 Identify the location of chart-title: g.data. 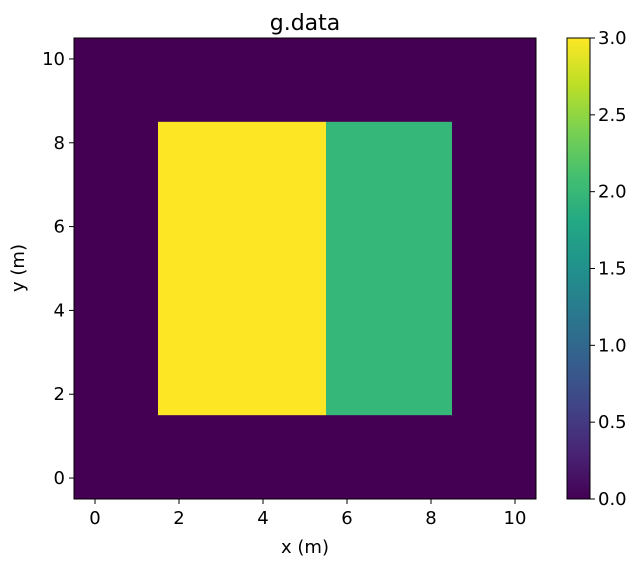
(305, 23).